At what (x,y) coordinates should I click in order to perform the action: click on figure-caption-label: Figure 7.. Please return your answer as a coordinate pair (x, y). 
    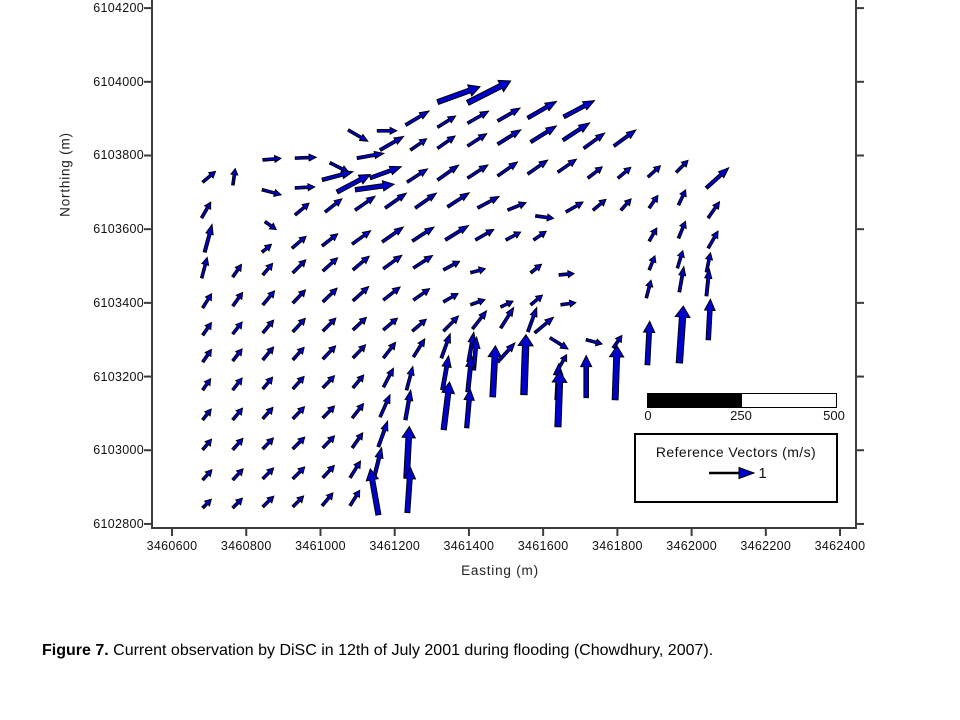
    Looking at the image, I should click on (75, 650).